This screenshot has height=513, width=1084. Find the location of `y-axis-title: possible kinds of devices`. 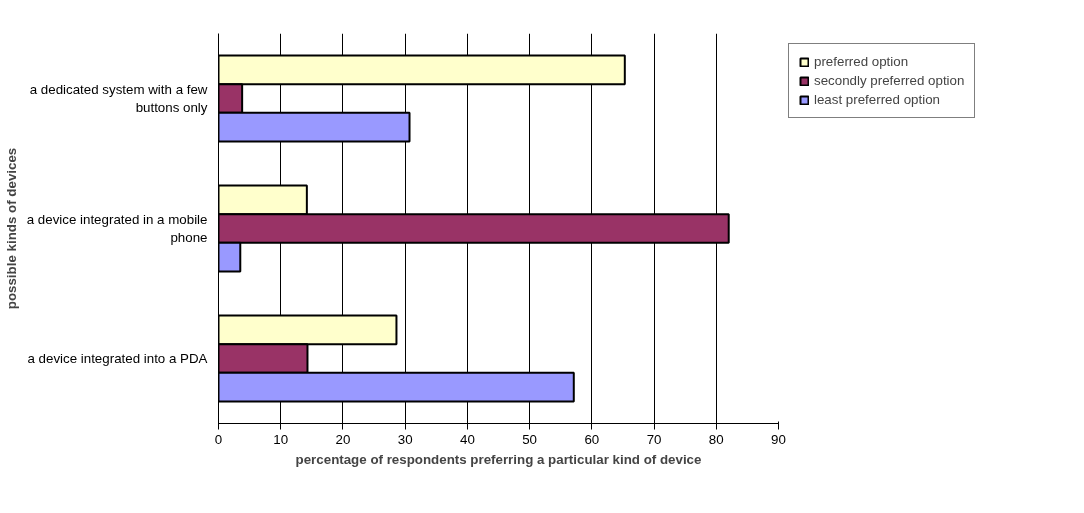

y-axis-title: possible kinds of devices is located at coordinates (11, 228).